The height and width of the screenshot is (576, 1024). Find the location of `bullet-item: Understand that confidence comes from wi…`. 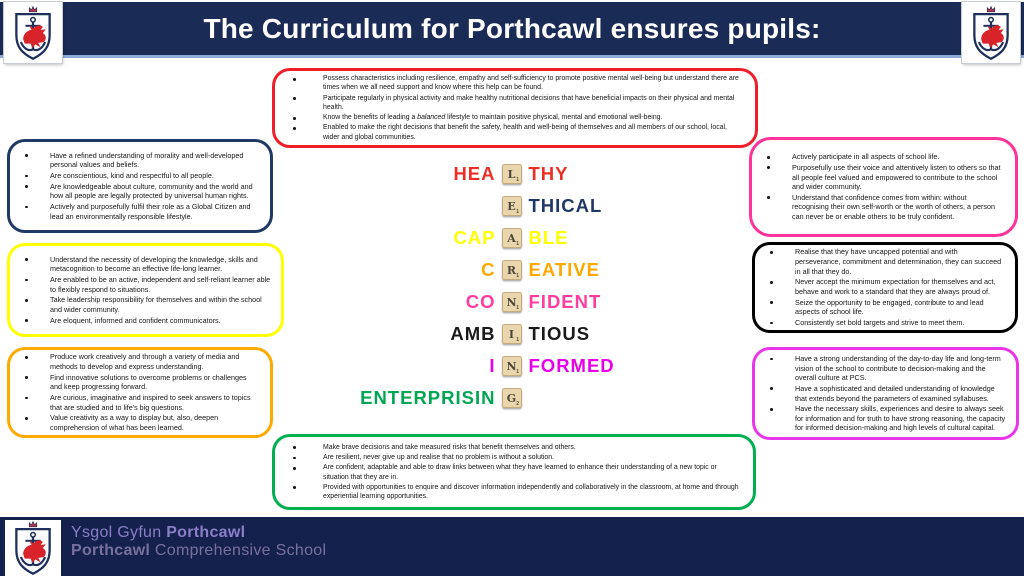

bullet-item: Understand that confidence comes from wi… is located at coordinates (878, 207).